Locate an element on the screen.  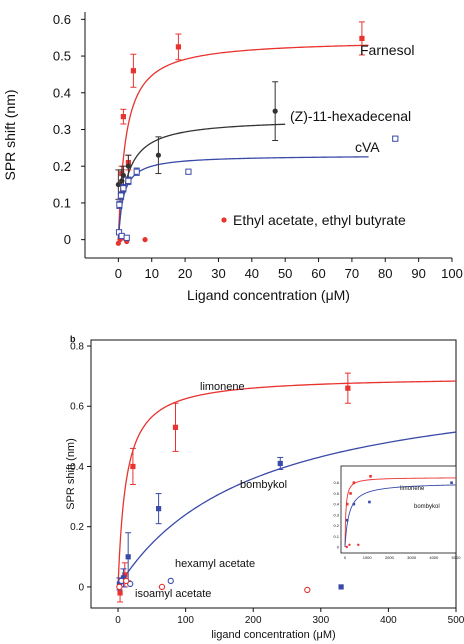
series-label-cva: cVA is located at coordinates (367, 147).